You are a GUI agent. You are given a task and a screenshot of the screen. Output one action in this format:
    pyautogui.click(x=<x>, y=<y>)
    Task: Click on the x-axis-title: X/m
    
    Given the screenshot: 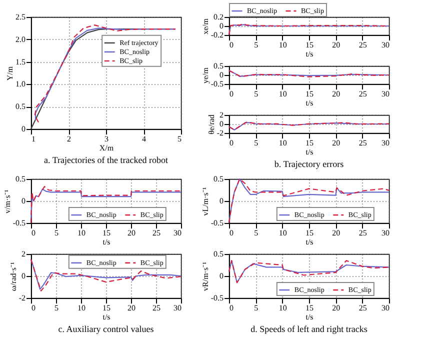 What is the action you would take?
    pyautogui.click(x=106, y=148)
    